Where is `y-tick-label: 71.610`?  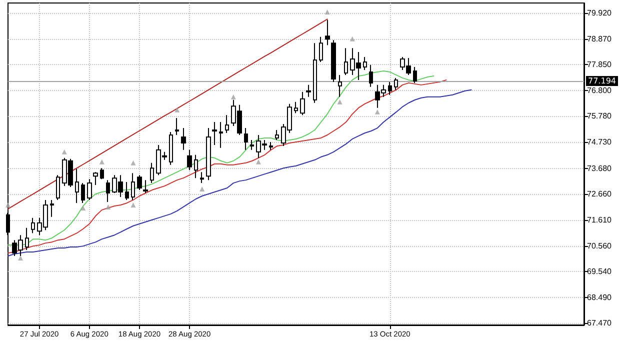 y-tick-label: 71.610 is located at coordinates (599, 219).